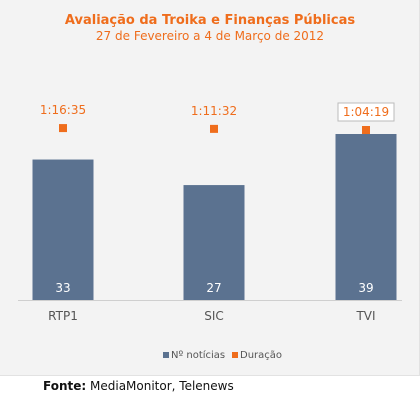 The height and width of the screenshot is (410, 420). Describe the element at coordinates (210, 20) in the screenshot. I see `chart-title: Avaliação da Troika e Finanças Públicas` at that location.